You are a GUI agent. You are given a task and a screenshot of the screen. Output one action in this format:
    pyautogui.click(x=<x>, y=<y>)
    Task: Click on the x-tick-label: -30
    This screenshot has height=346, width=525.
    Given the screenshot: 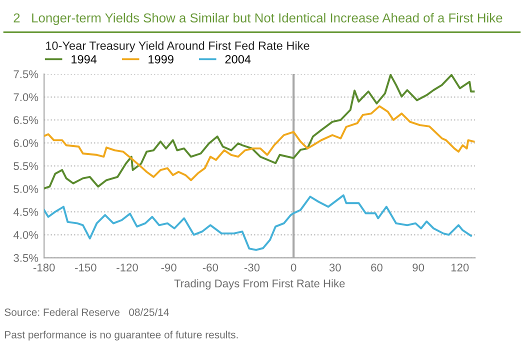 What is the action you would take?
    pyautogui.click(x=252, y=268)
    